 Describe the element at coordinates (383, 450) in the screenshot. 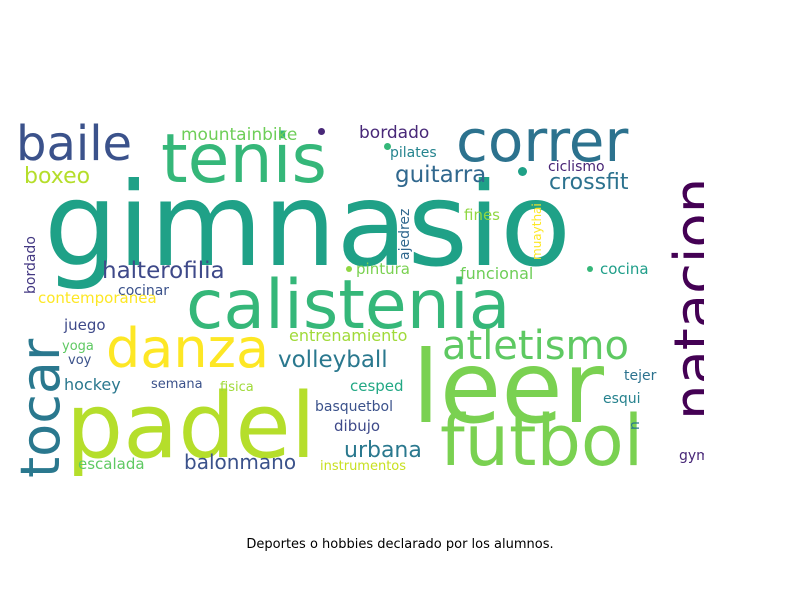

I see `word-urbana: urbana` at that location.